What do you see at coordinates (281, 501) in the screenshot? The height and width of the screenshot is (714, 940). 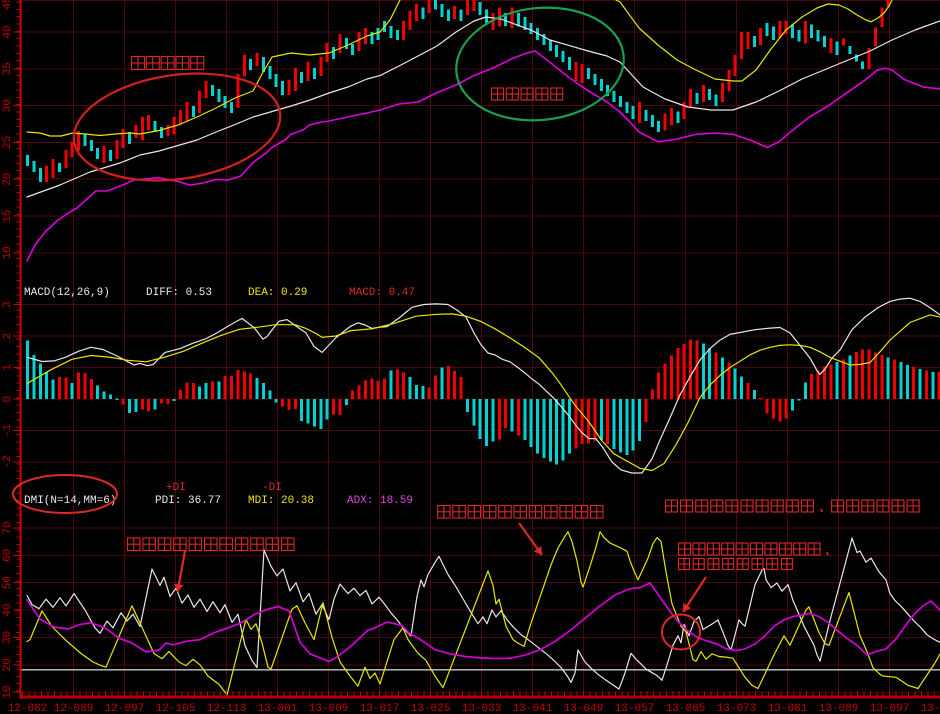 I see `svg-text: MDI: 20.38` at bounding box center [281, 501].